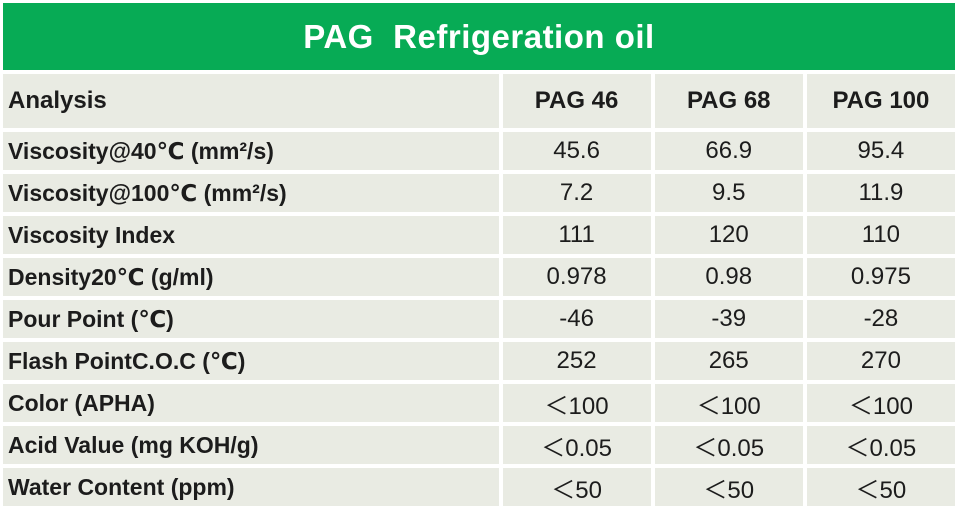 This screenshot has width=960, height=506. I want to click on table-row: Color (APHA) ＜100 ＜100 ＜100, so click(479, 405).